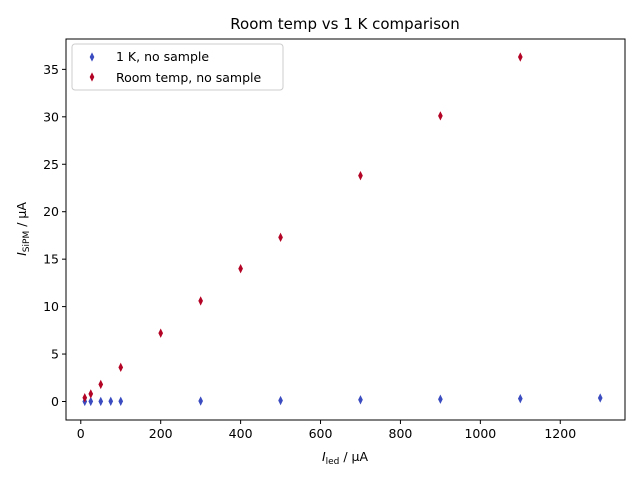  Describe the element at coordinates (344, 24) in the screenshot. I see `chart-title: Room temp vs 1 K comparison` at that location.